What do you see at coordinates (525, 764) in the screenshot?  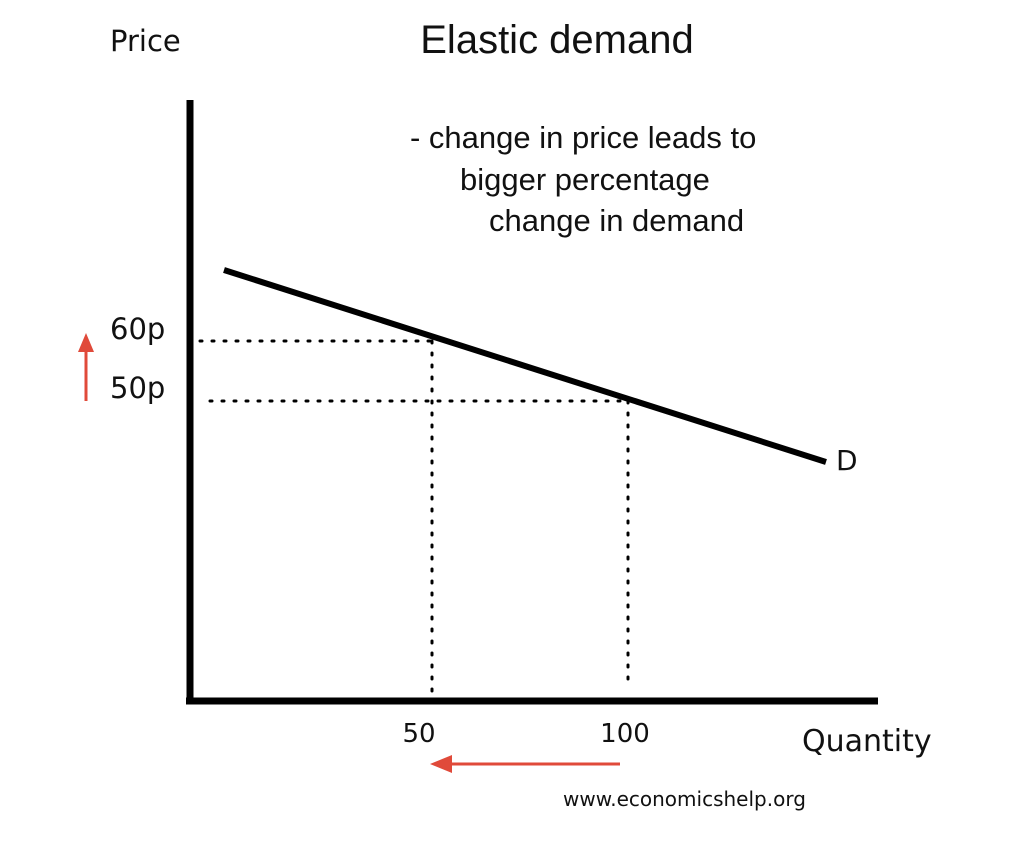 I see `arrow-left-icon` at bounding box center [525, 764].